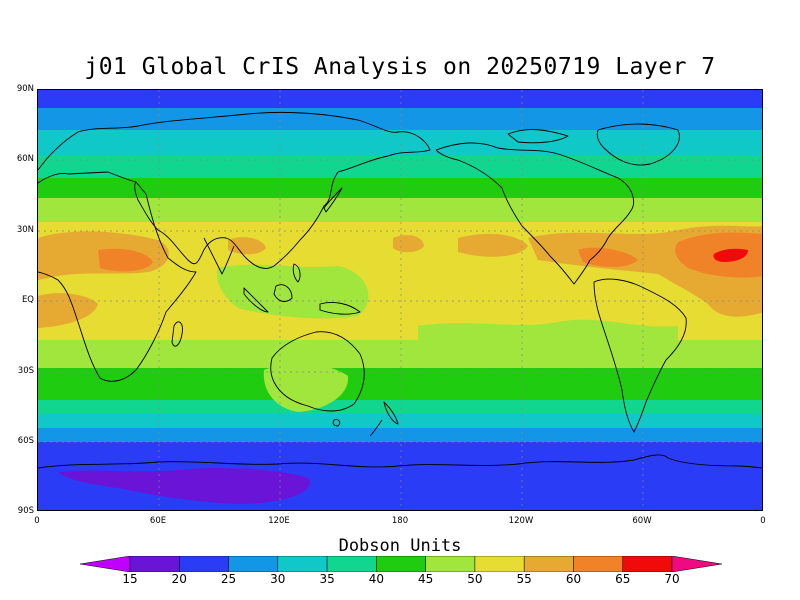 This screenshot has width=800, height=600. What do you see at coordinates (400, 119) in the screenshot?
I see `band-25-30-north` at bounding box center [400, 119].